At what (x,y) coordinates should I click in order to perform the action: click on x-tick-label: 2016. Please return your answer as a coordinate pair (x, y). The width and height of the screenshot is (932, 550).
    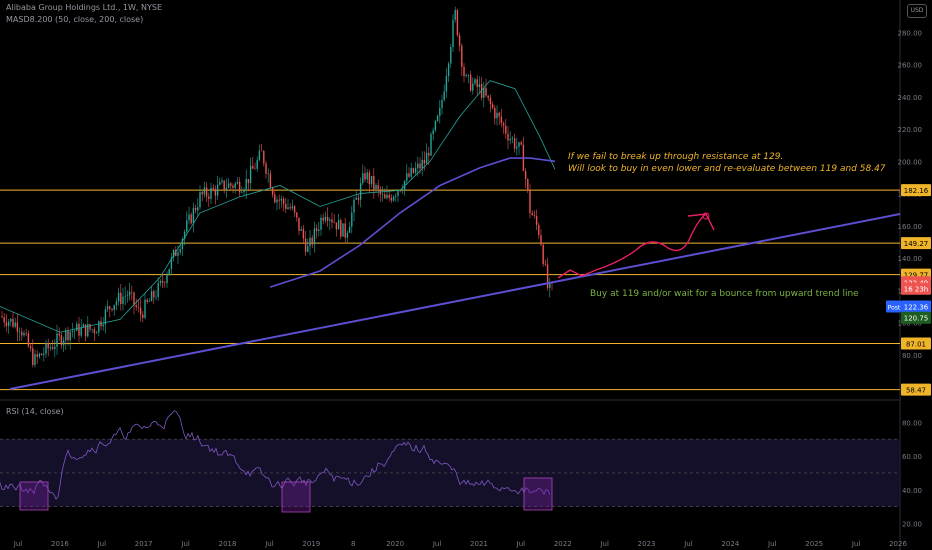
    Looking at the image, I should click on (60, 544).